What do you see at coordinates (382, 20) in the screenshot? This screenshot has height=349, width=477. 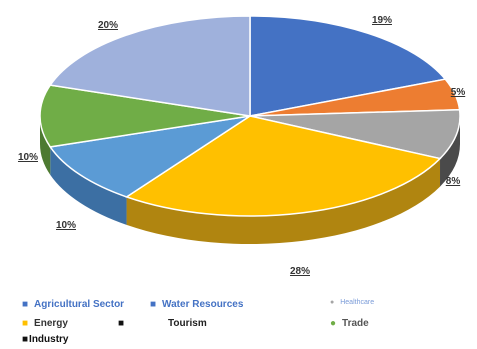 I see `data-label-agricultural-sector: 19%` at bounding box center [382, 20].